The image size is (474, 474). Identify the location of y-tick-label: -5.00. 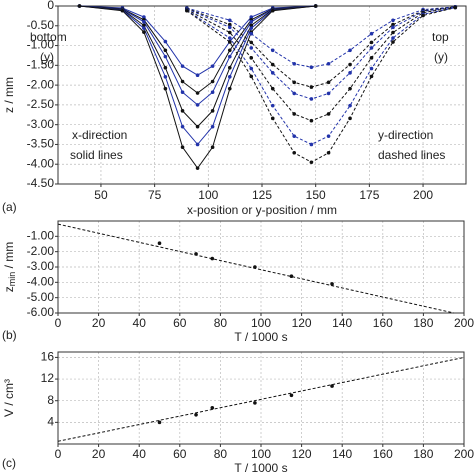
(41, 297).